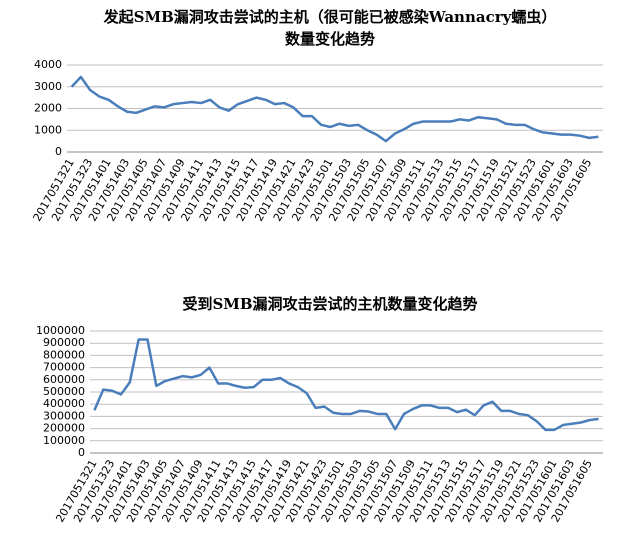  I want to click on y-tick-label: 400000, so click(64, 403).